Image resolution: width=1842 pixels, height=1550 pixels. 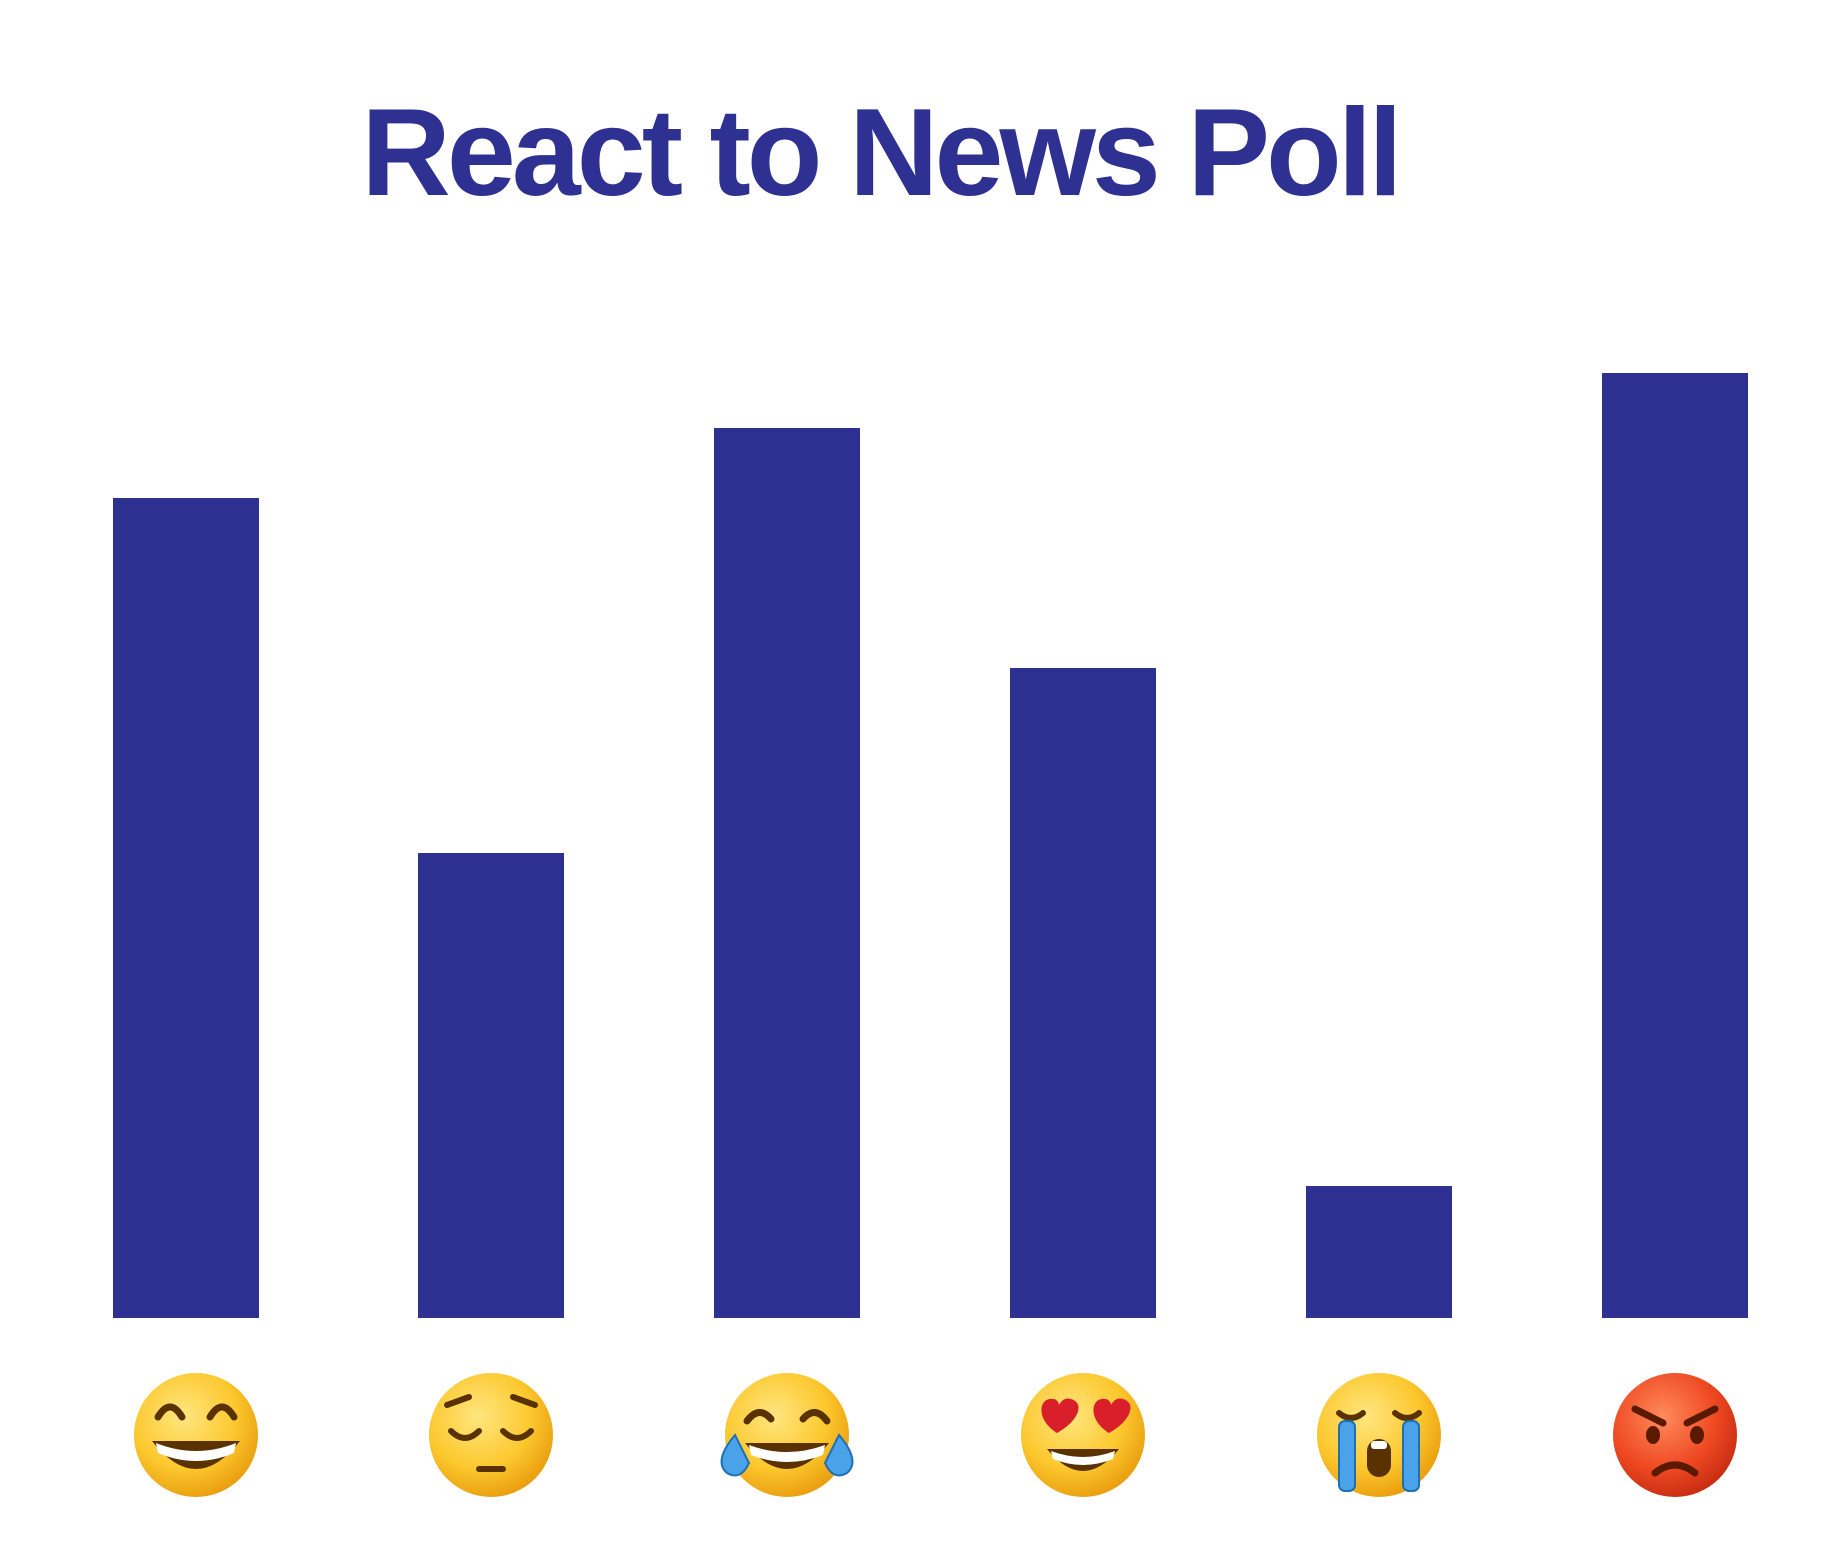 I want to click on bar-heart-eyes-face, so click(x=1083, y=993).